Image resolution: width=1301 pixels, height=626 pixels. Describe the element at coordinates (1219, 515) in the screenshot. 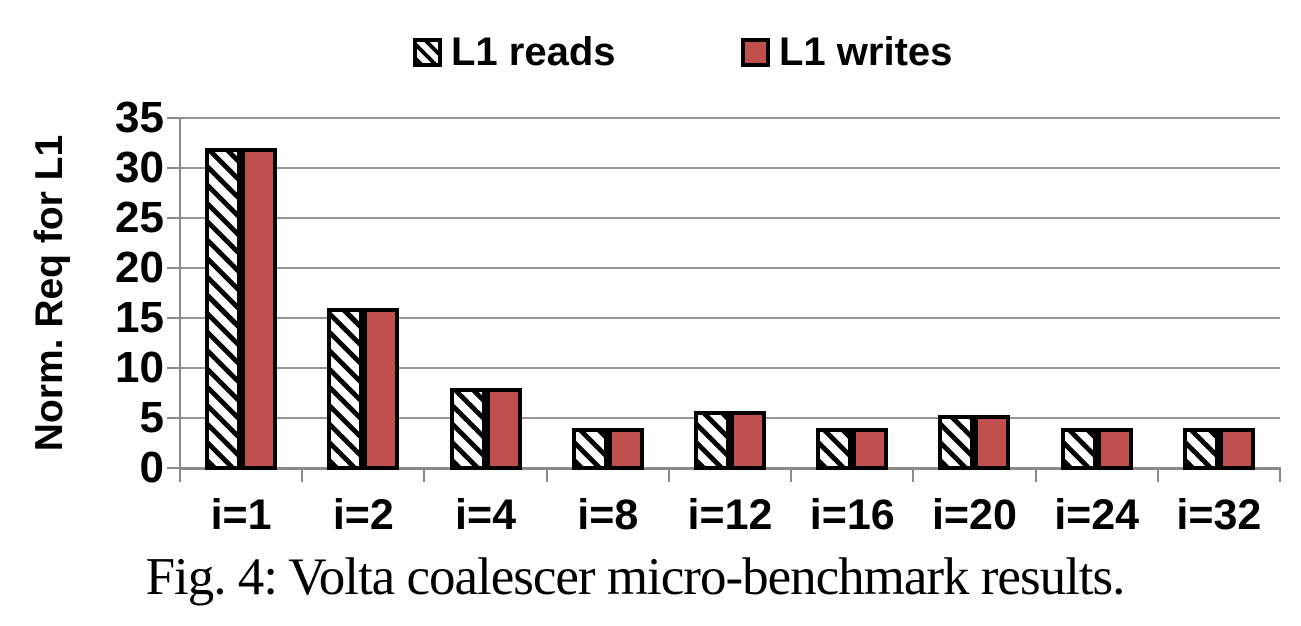

I see `x-category-label-i=32: i=32` at that location.